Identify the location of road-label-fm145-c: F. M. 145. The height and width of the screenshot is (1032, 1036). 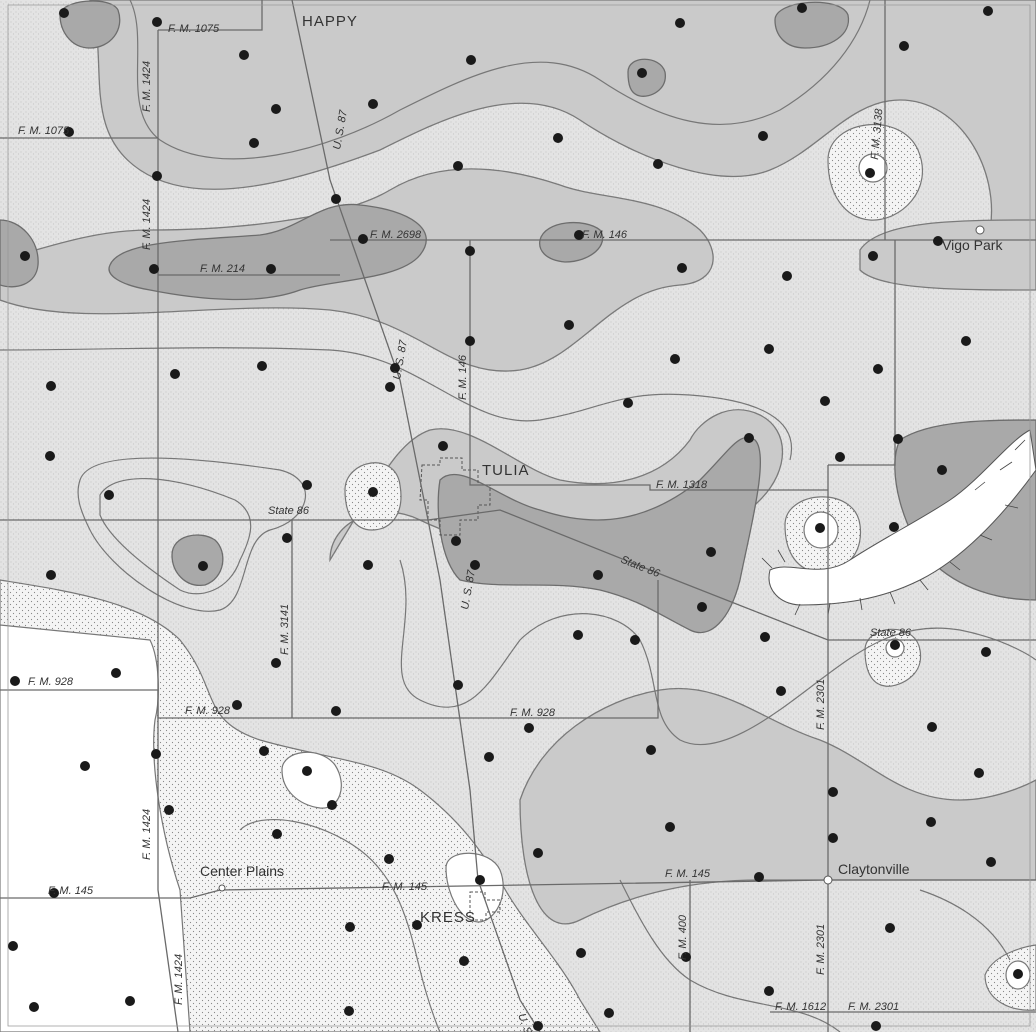
(688, 874).